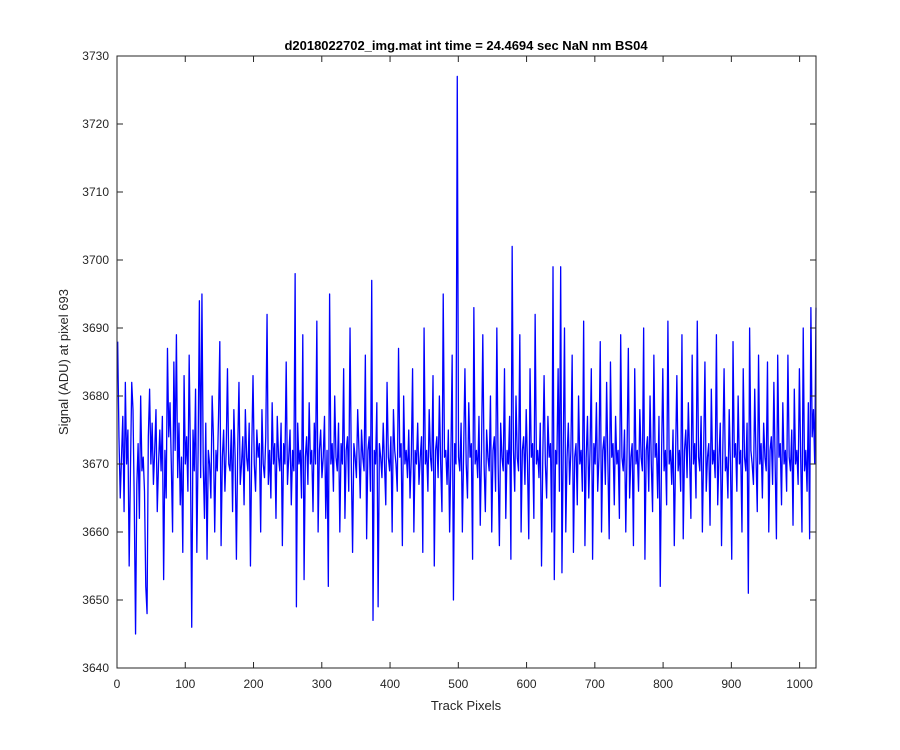 This screenshot has width=900, height=750. What do you see at coordinates (95, 464) in the screenshot?
I see `y-tick-label: 3670` at bounding box center [95, 464].